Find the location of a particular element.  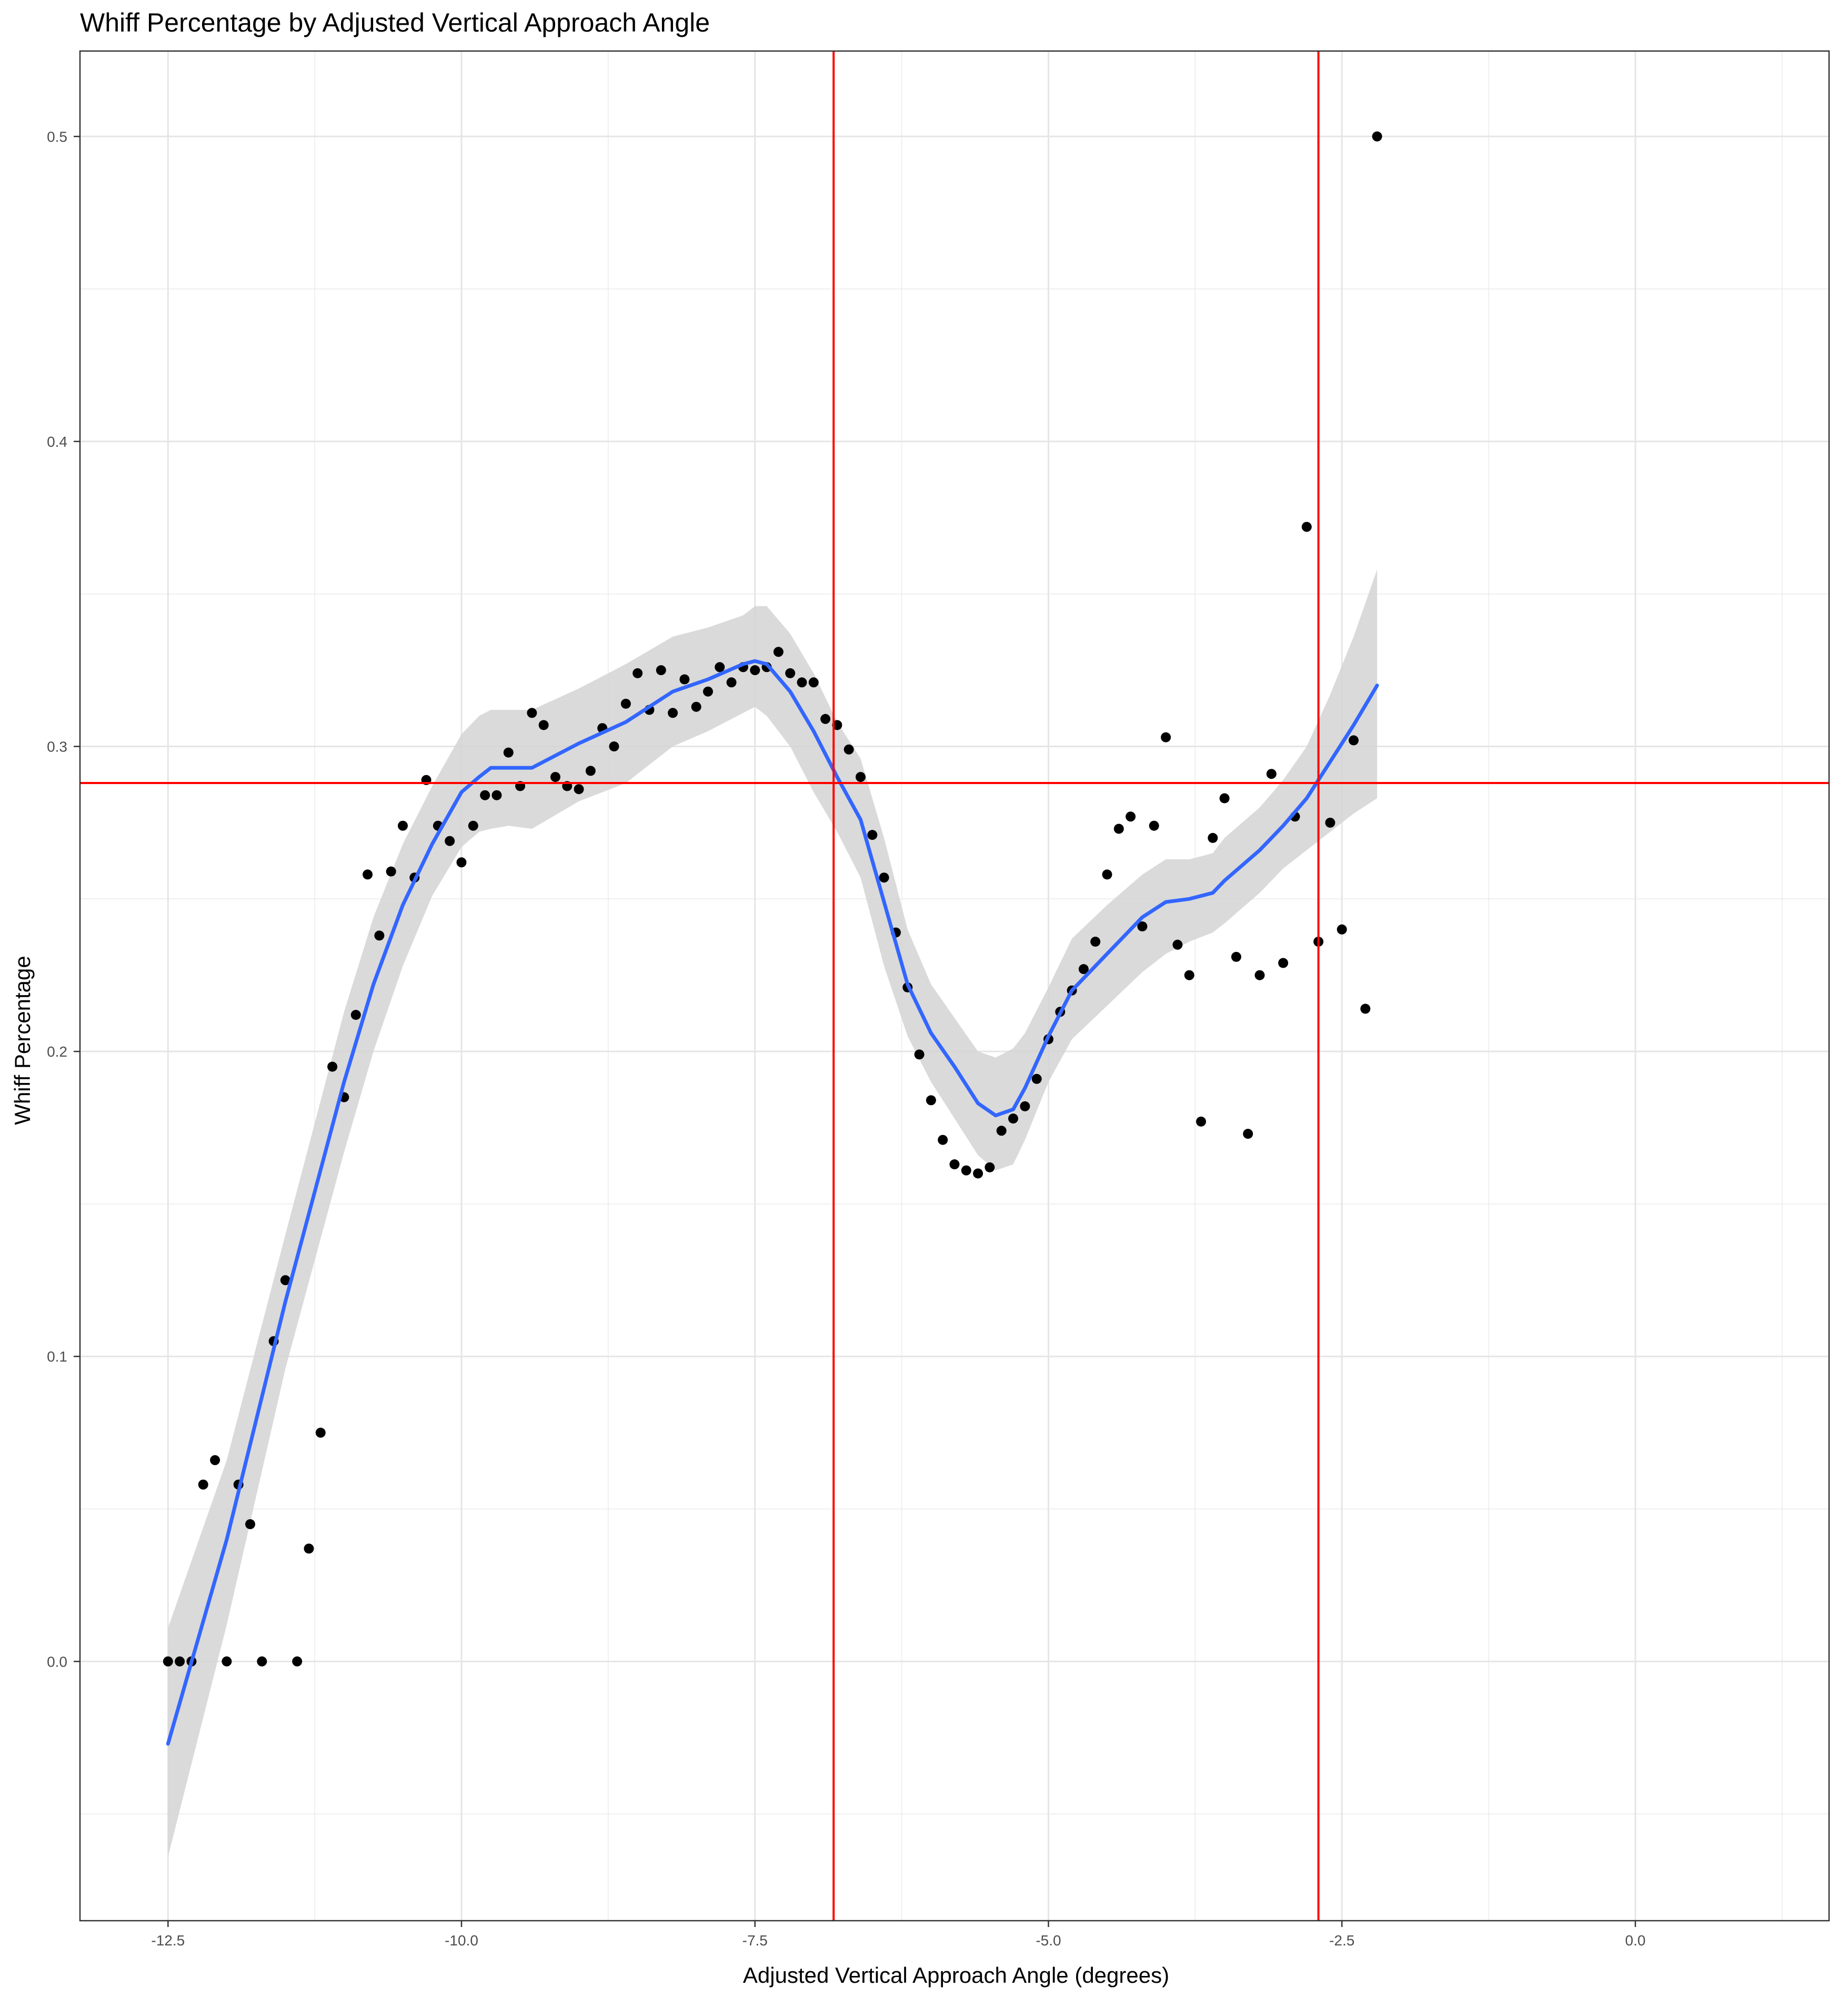

y-tick-label: 0.4 is located at coordinates (57, 442).